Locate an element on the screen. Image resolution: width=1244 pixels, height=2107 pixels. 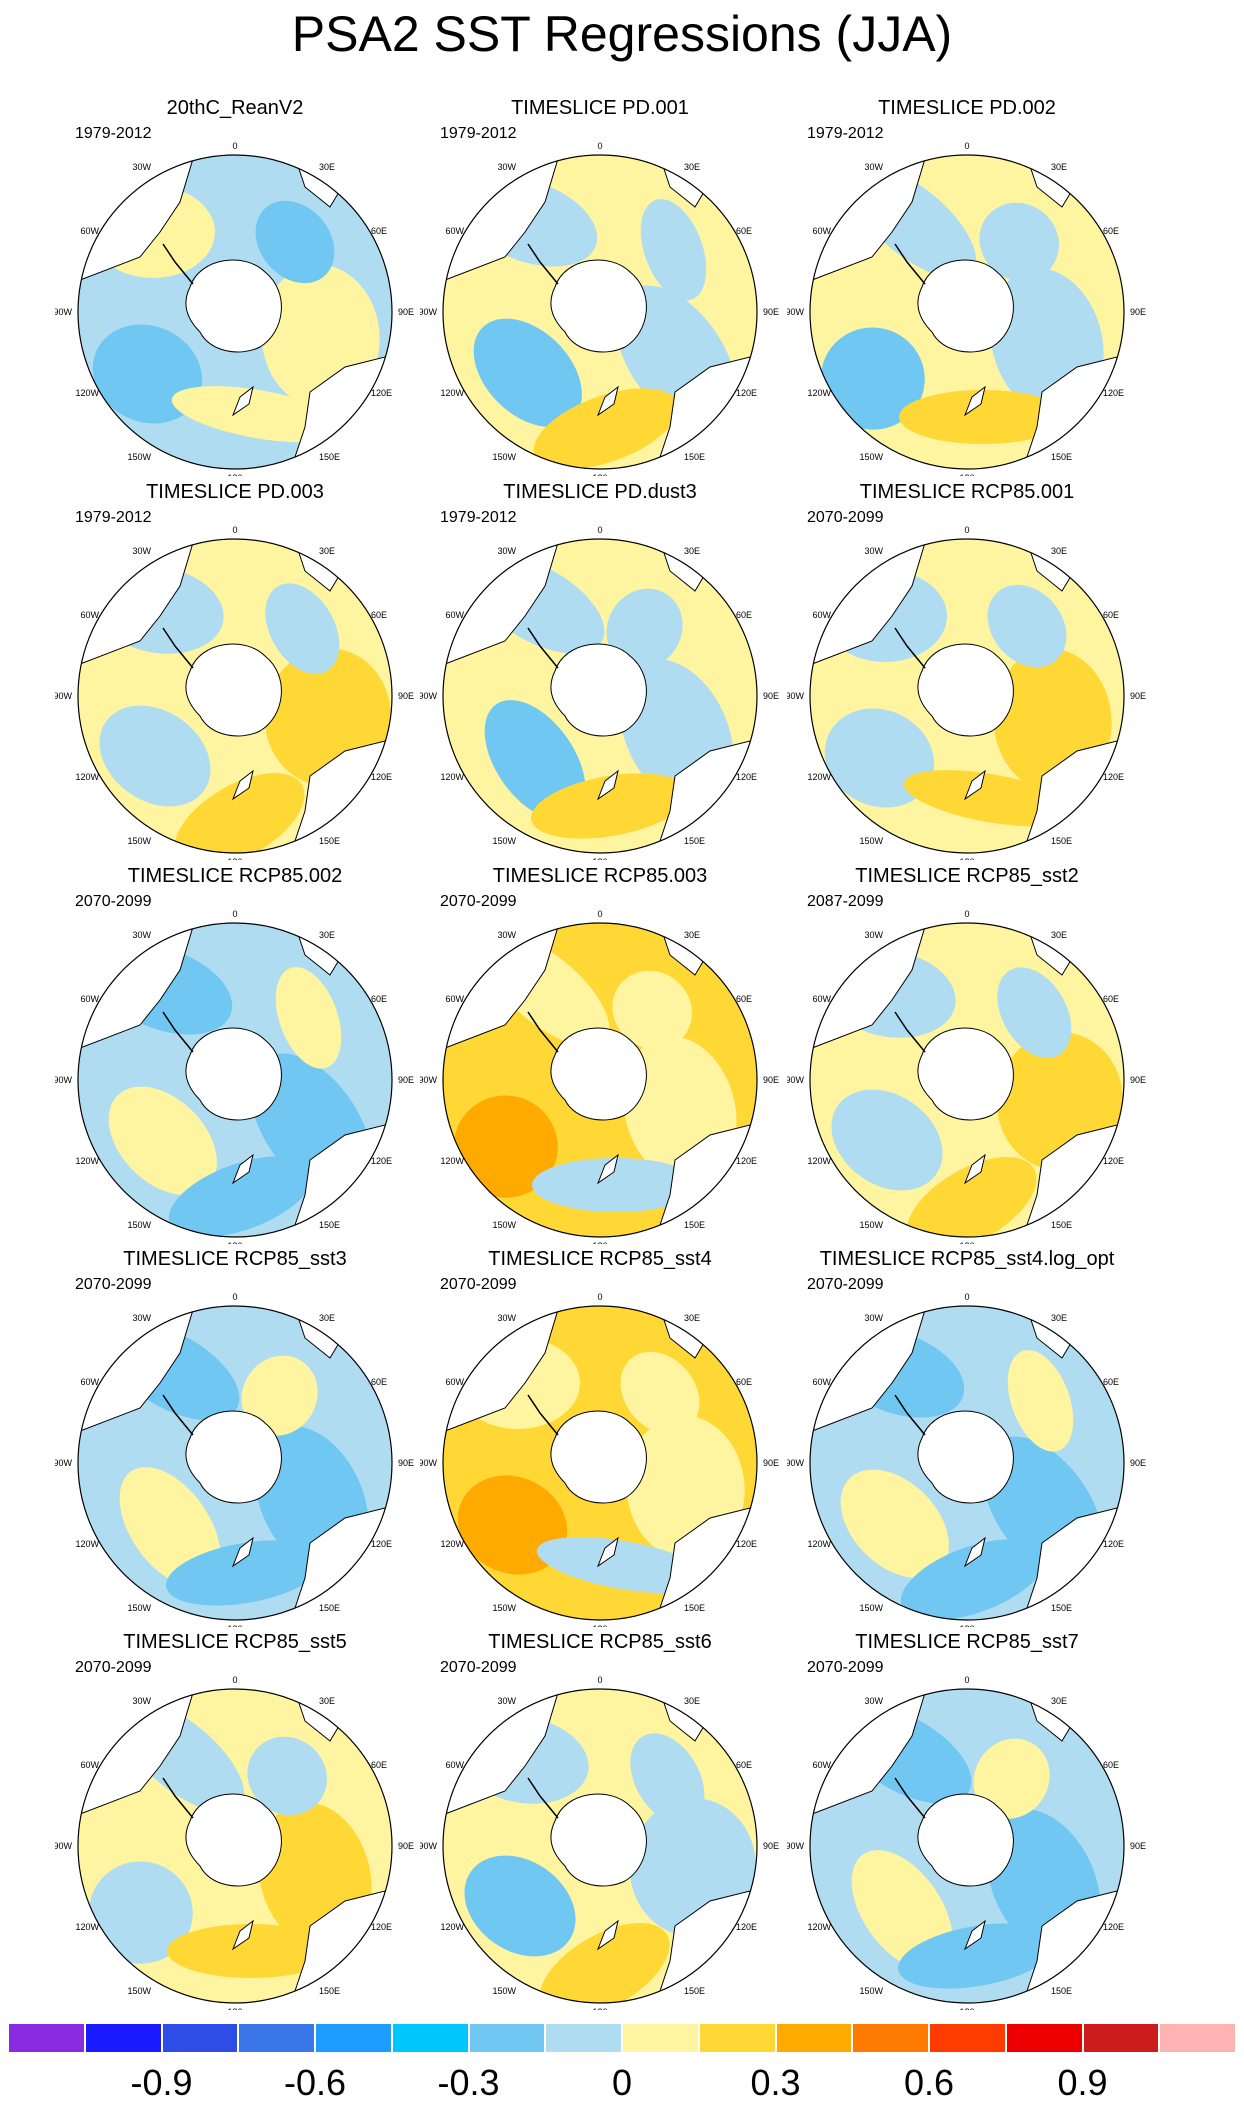
colorbar-tick-label: -0.3 is located at coordinates (468, 2082).